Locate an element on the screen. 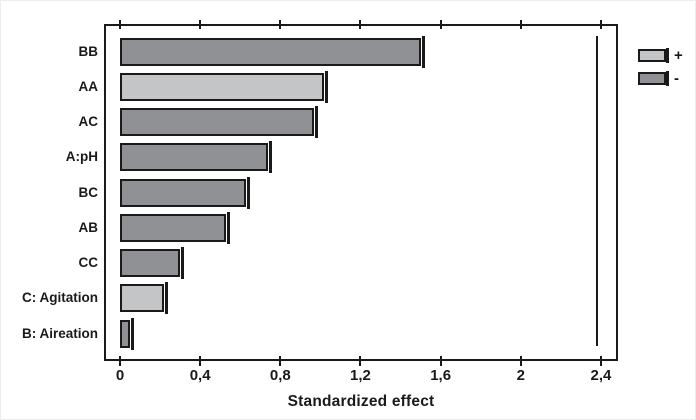 Image resolution: width=696 pixels, height=420 pixels. x-tick-label: 0,4 is located at coordinates (200, 375).